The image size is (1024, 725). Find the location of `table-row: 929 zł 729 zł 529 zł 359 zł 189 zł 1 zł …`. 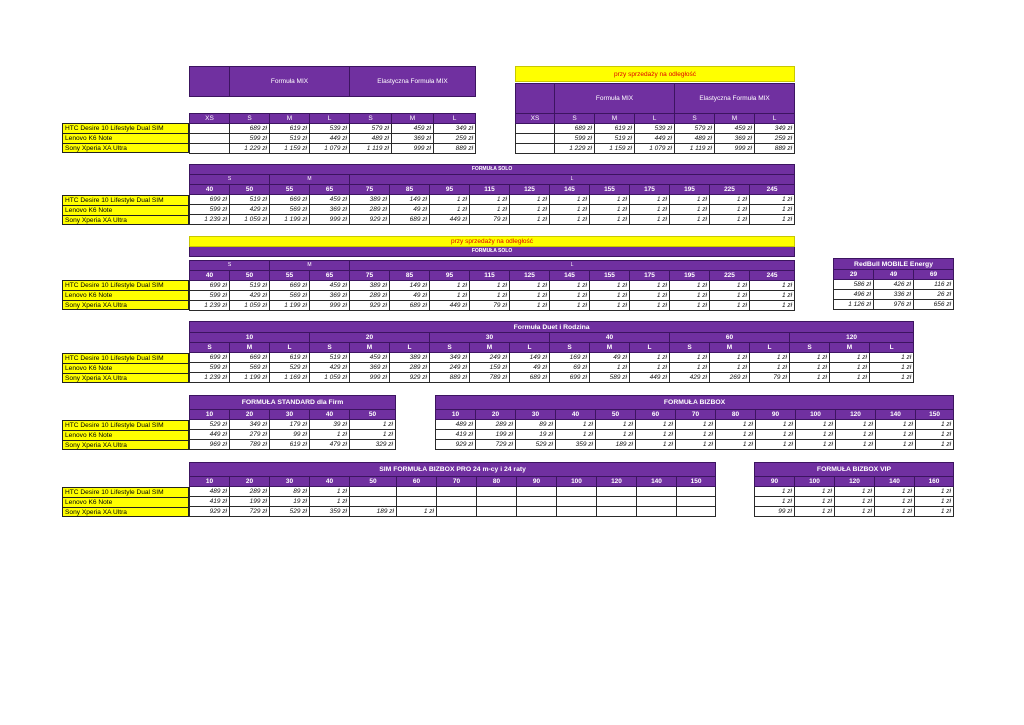

table-row: 929 zł 729 zł 529 zł 359 zł 189 zł 1 zł … is located at coordinates (695, 444).